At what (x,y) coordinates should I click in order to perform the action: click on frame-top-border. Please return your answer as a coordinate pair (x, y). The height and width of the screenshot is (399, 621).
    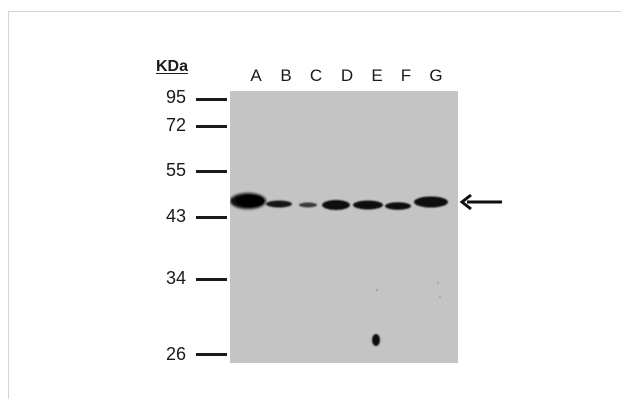
    Looking at the image, I should click on (314, 11).